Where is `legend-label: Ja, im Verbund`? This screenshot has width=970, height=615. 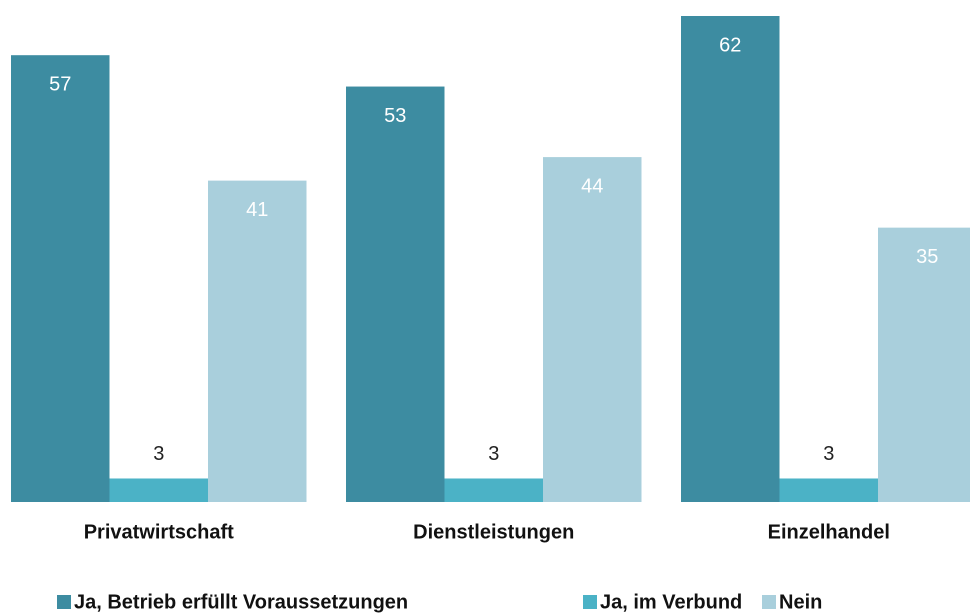
legend-label: Ja, im Verbund is located at coordinates (671, 602).